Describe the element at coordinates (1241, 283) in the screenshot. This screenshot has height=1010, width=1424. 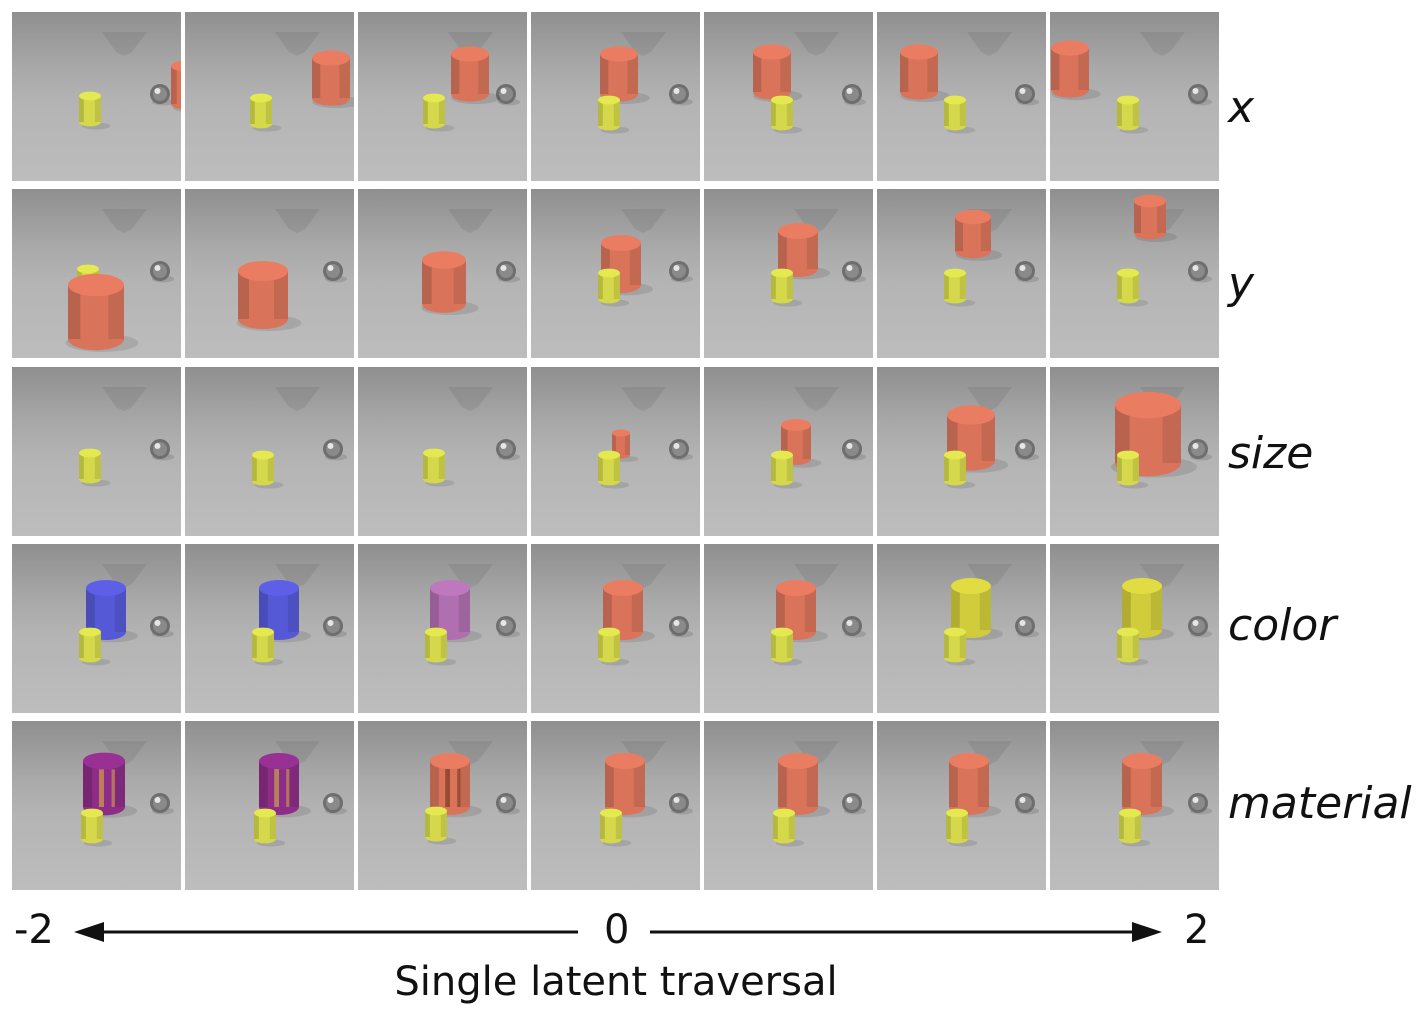
I see `row-label-y: y` at that location.